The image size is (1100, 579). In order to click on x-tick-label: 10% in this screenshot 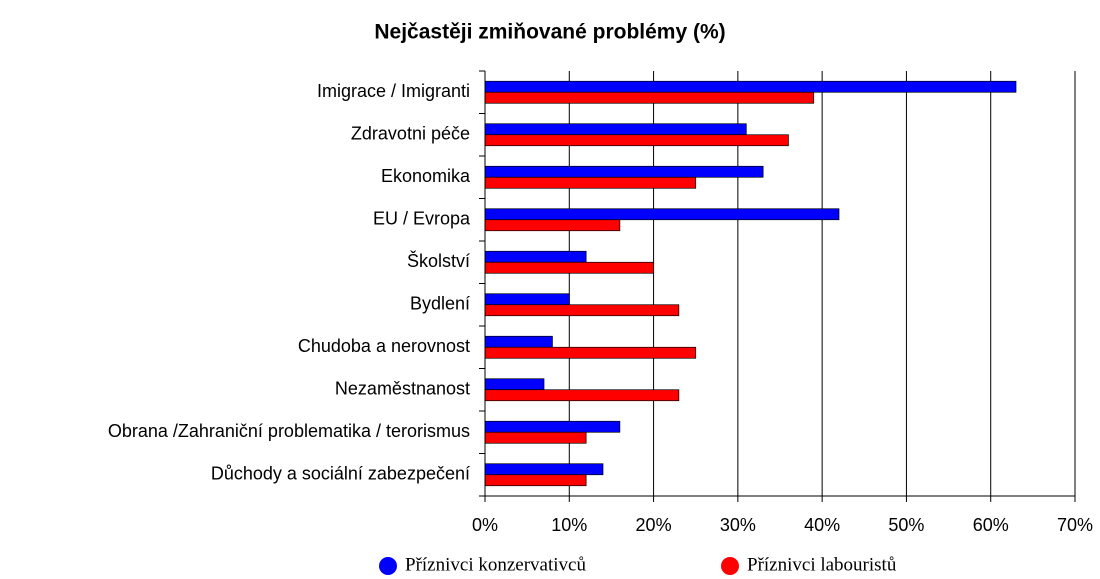, I will do `click(569, 525)`.